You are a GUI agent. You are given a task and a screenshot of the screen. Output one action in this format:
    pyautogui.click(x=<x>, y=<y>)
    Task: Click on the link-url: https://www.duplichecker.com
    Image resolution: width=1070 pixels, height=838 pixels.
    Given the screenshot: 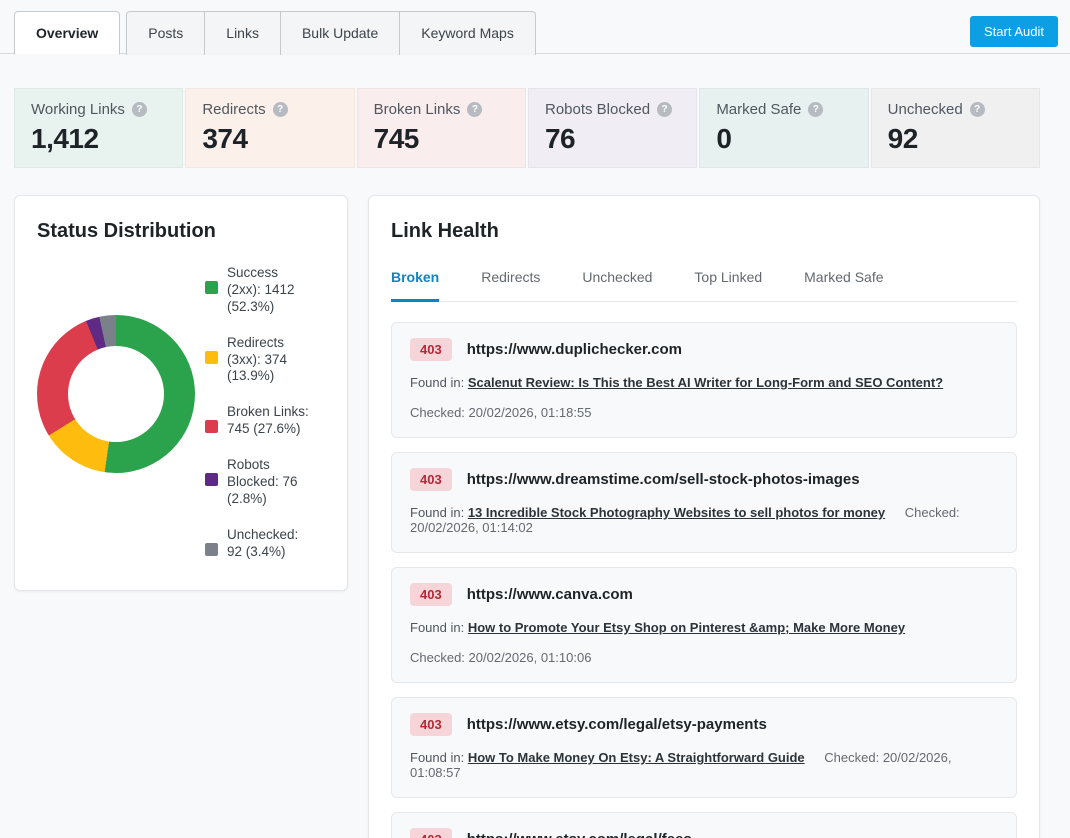 What is the action you would take?
    pyautogui.click(x=574, y=349)
    